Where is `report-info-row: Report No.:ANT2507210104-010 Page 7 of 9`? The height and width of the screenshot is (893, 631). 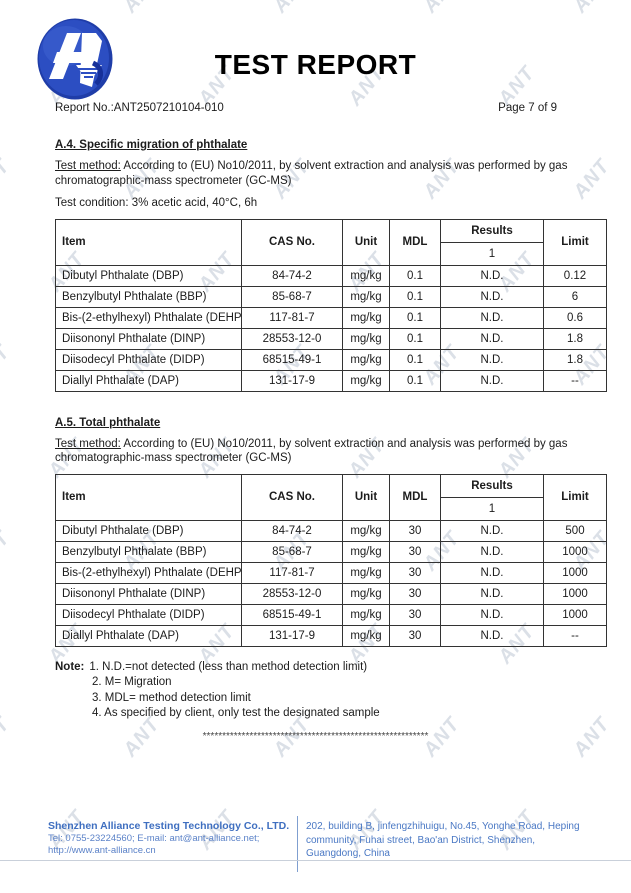
report-info-row: Report No.:ANT2507210104-010 Page 7 of 9 is located at coordinates (306, 108).